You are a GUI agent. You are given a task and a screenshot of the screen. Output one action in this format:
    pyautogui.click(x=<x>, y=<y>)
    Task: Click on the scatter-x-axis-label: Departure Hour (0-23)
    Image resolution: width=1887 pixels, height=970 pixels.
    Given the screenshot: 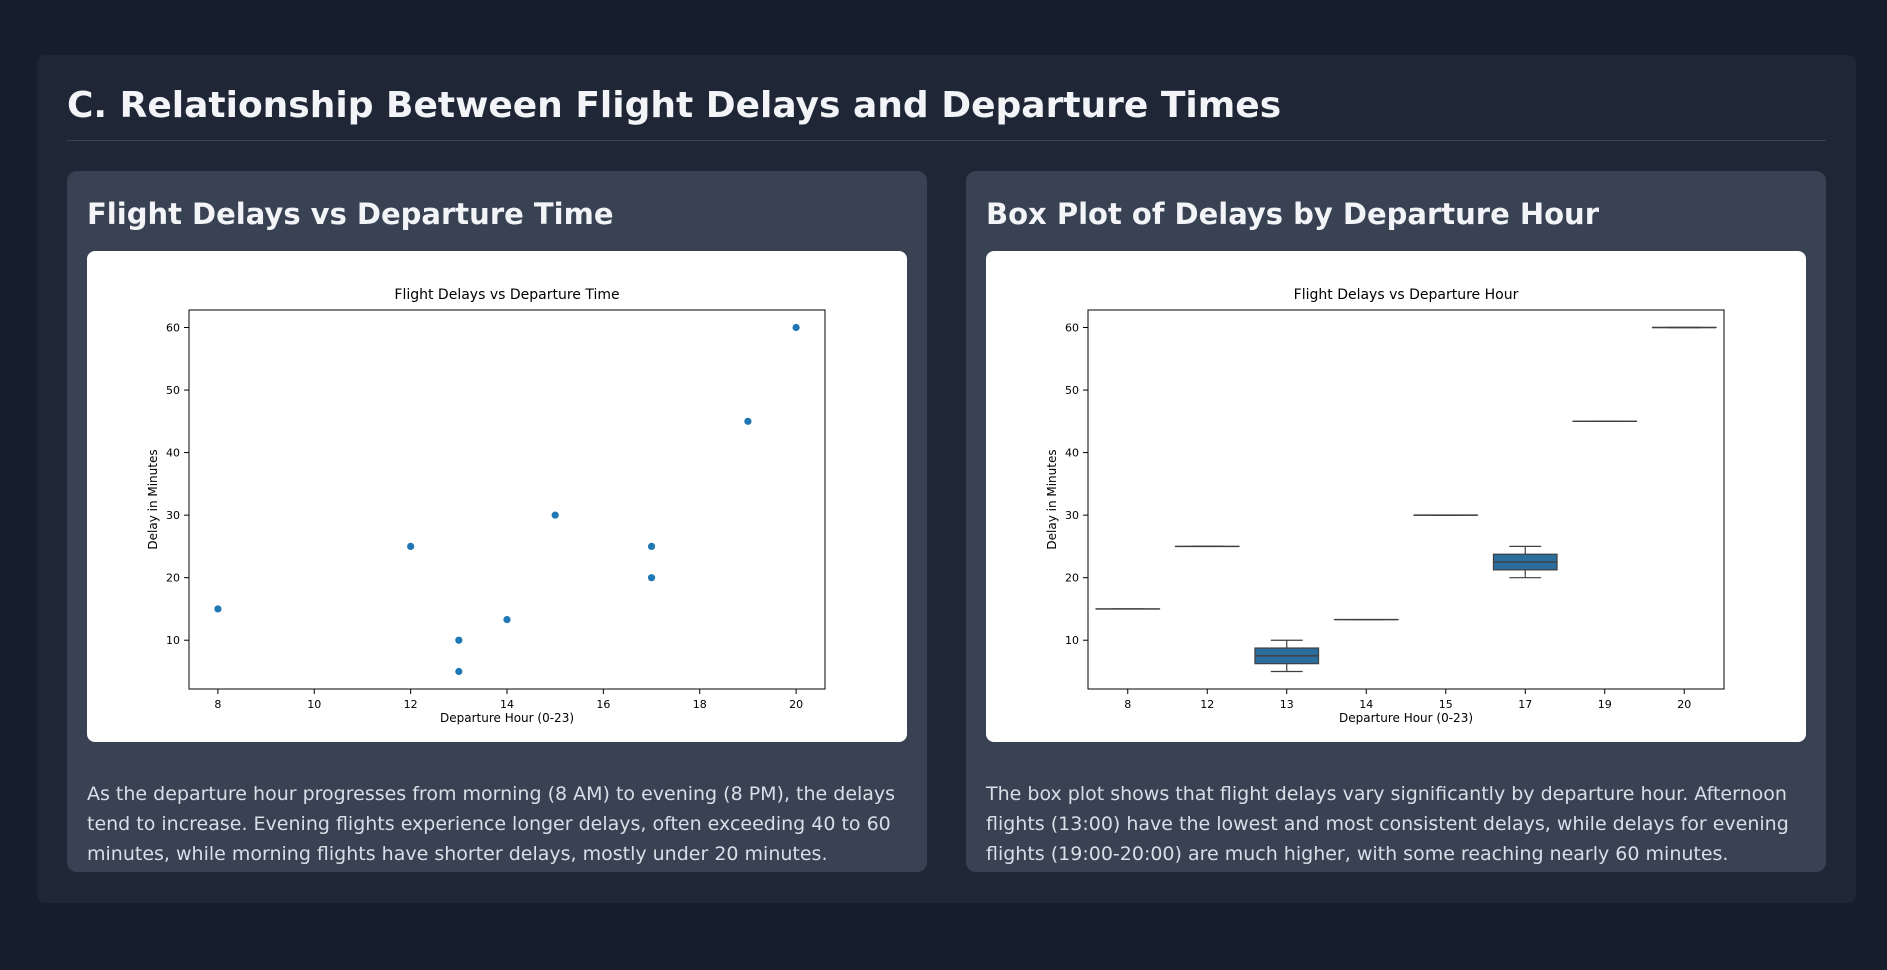 What is the action you would take?
    pyautogui.click(x=507, y=718)
    